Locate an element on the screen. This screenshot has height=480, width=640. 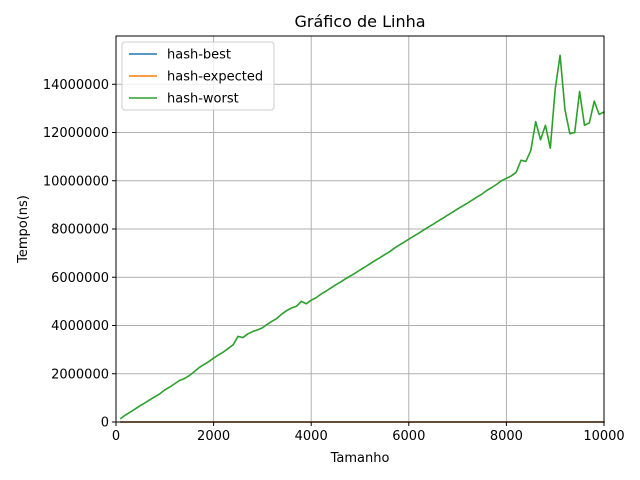
y-axis-label: Tempo(ns) is located at coordinates (23, 229).